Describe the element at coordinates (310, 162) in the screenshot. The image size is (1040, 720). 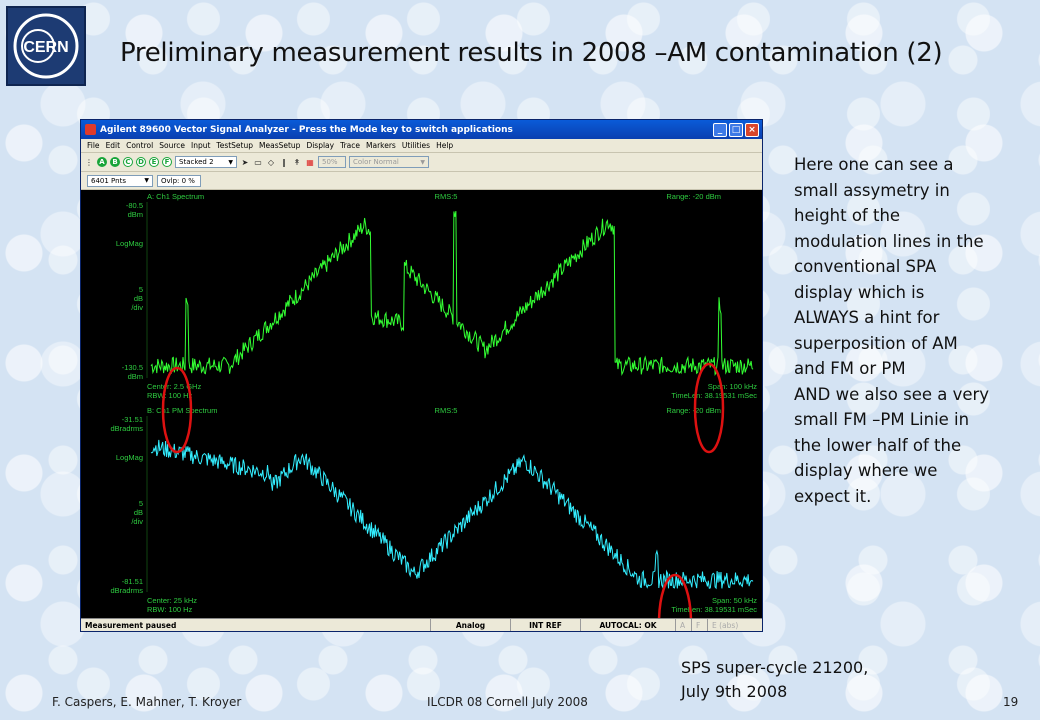
I see `color-palette-icon: ▦` at that location.